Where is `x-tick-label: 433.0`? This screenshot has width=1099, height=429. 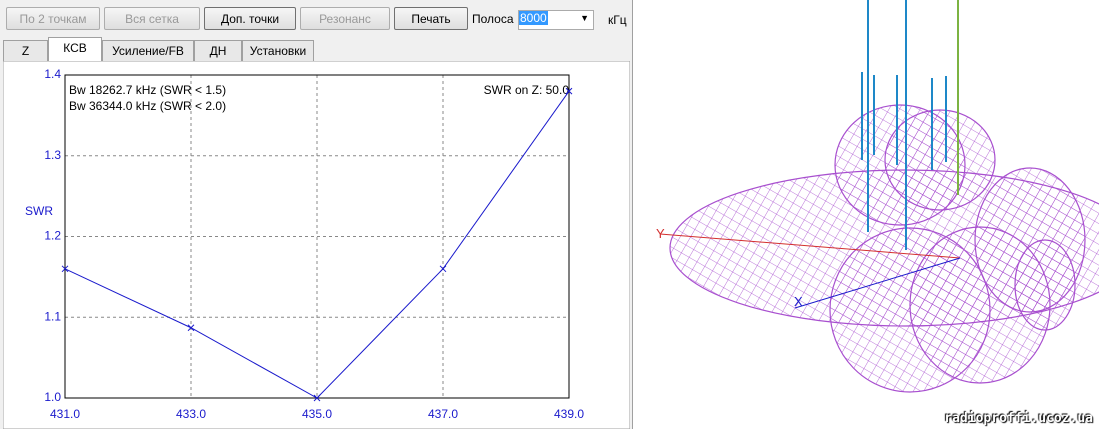 x-tick-label: 433.0 is located at coordinates (191, 414).